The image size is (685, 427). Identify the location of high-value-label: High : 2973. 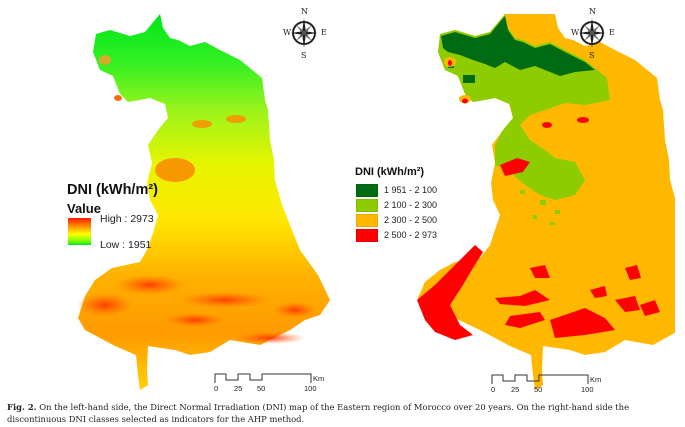
(127, 219).